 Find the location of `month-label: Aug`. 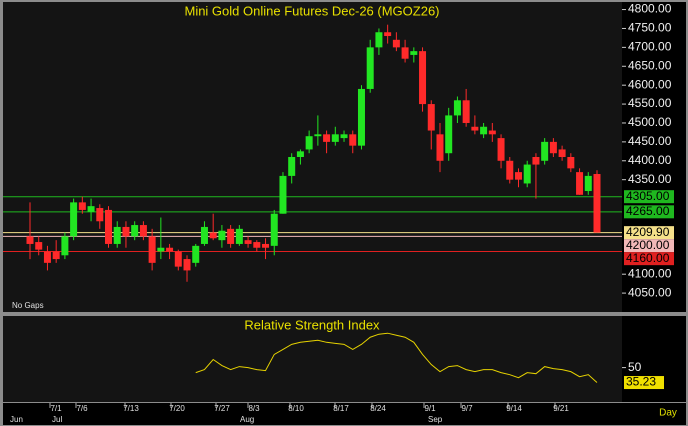

month-label: Aug is located at coordinates (247, 419).